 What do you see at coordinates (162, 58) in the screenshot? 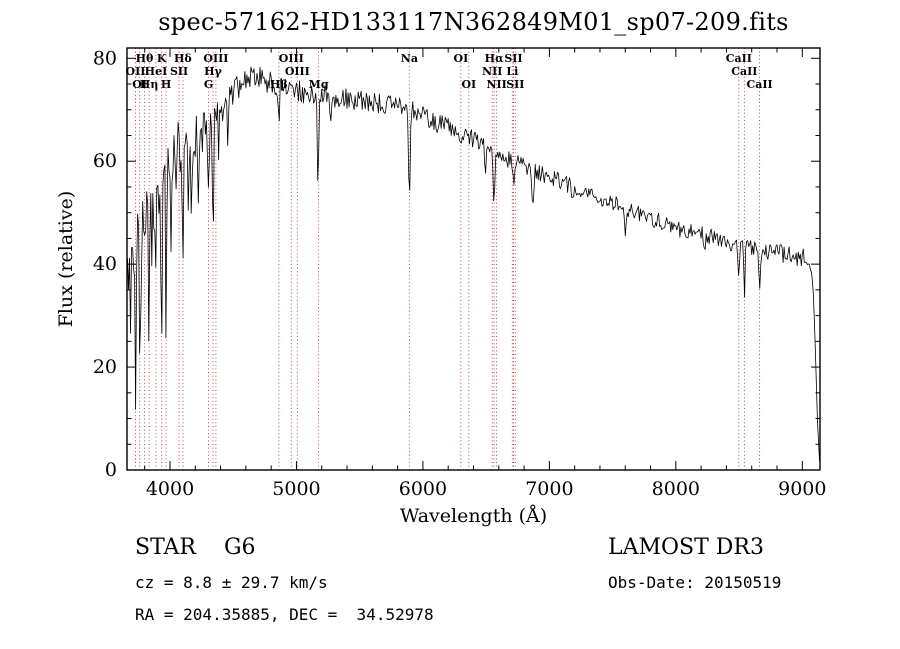
I see `spectral-line-label: K` at bounding box center [162, 58].